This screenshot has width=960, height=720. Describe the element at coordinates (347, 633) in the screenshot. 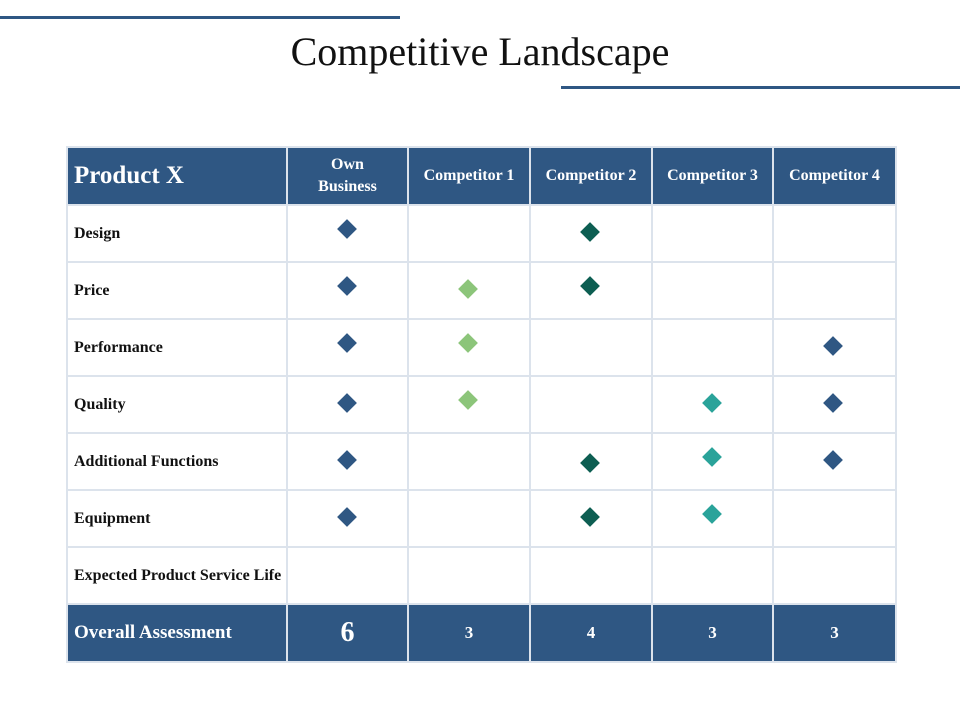

I see `score-own-business: 6` at that location.